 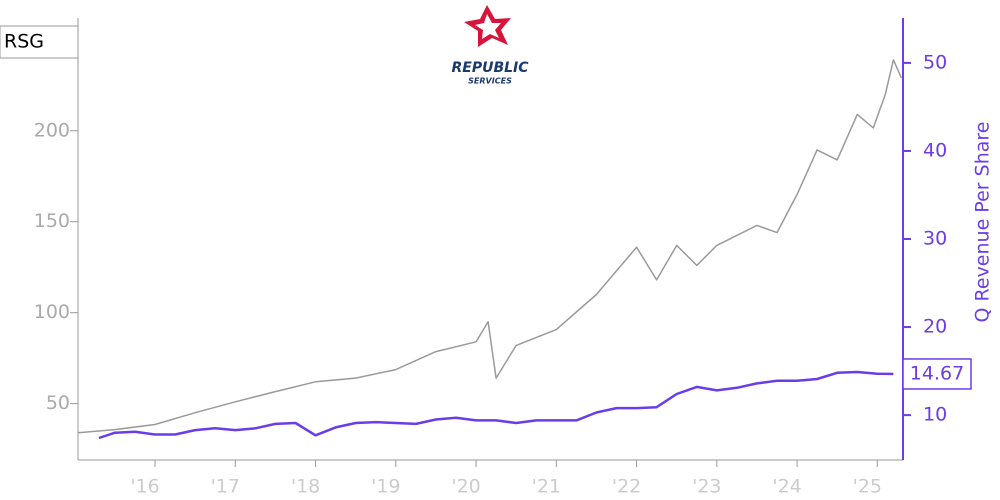 I want to click on x-tick-label: '23, so click(x=706, y=487).